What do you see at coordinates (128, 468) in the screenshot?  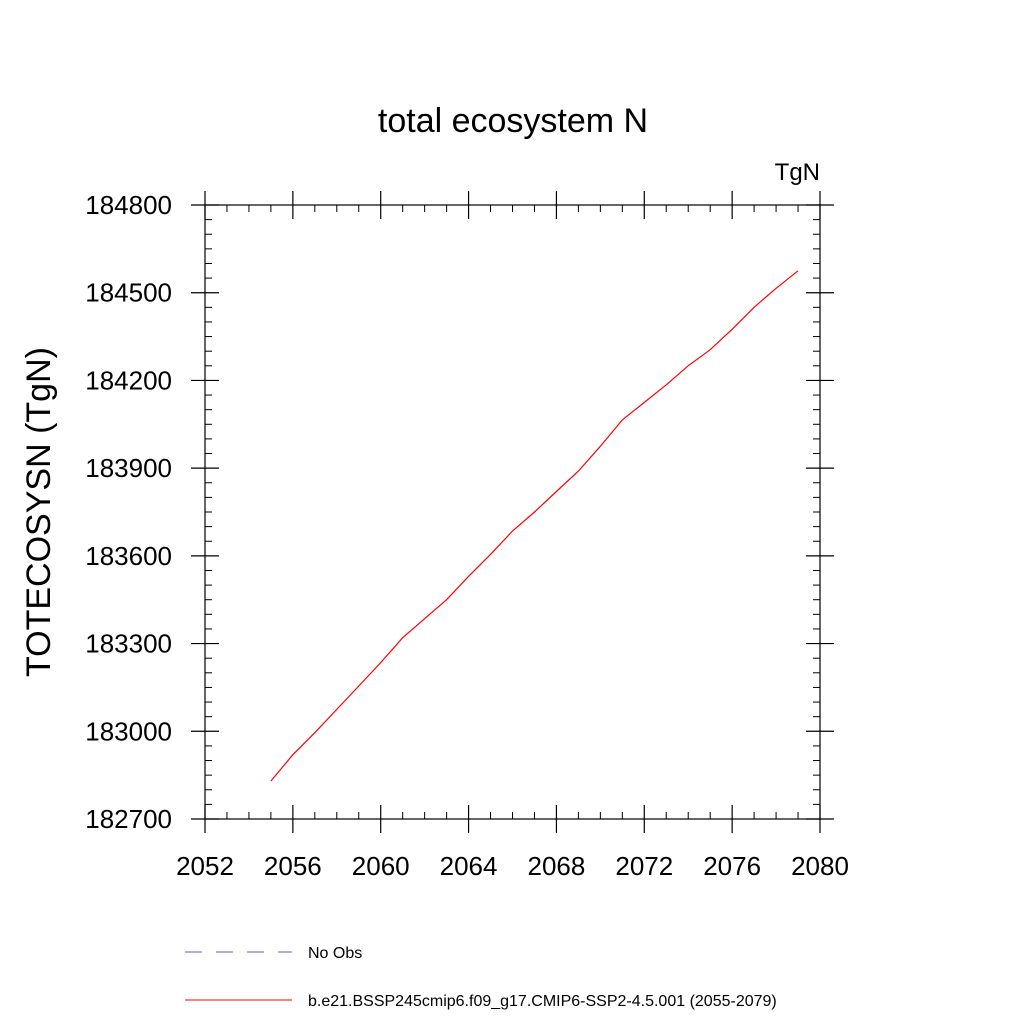 I see `y-tick-label: 183900` at bounding box center [128, 468].